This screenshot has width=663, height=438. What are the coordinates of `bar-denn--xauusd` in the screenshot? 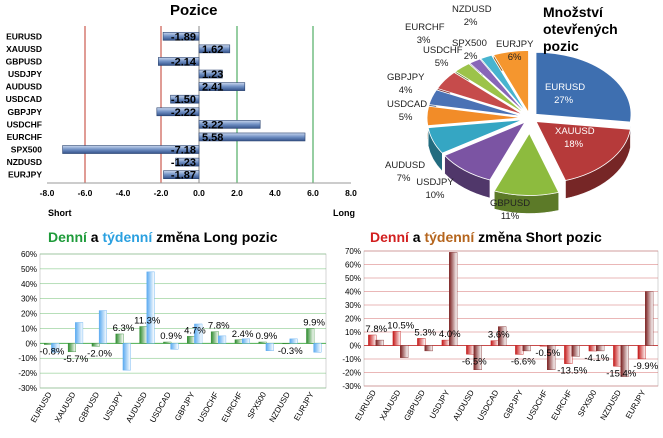 It's located at (71, 348).